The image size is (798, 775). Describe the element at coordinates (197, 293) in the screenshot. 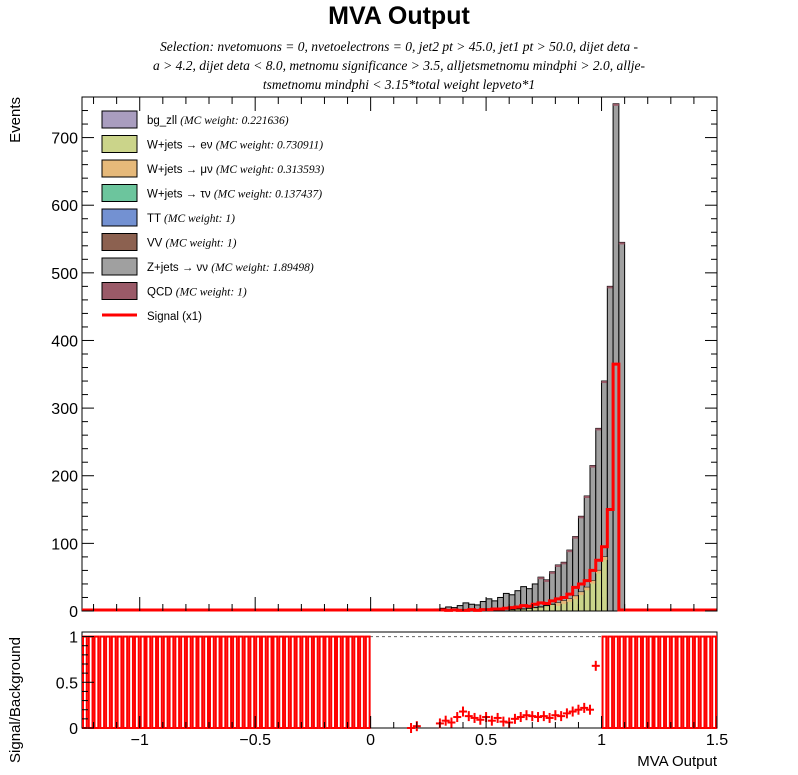

I see `legend-entry-label: QCD (MC weight: 1)` at that location.